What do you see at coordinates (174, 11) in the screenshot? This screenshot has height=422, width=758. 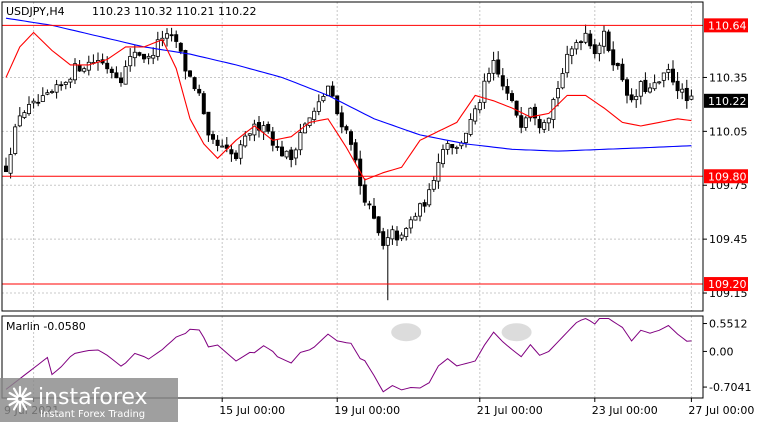 I see `ohlc-label: 110.23 110.32 110.21 110.22` at bounding box center [174, 11].